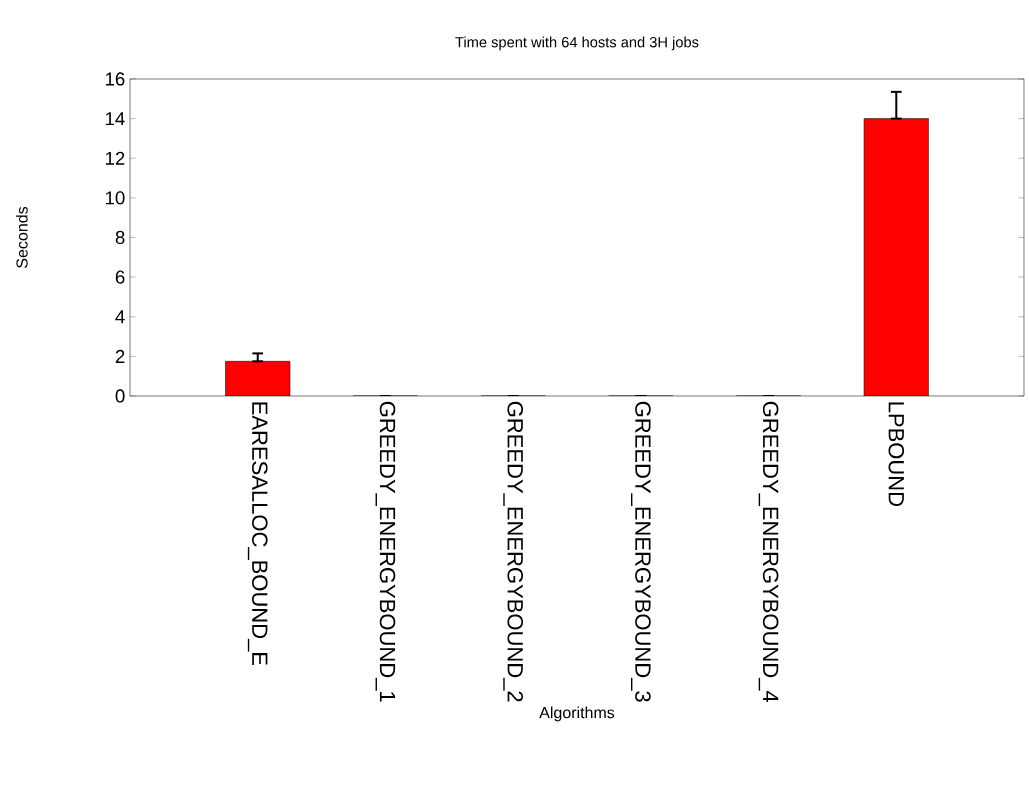 Image resolution: width=1029 pixels, height=805 pixels. Describe the element at coordinates (115, 119) in the screenshot. I see `y-tick-label: 14` at that location.